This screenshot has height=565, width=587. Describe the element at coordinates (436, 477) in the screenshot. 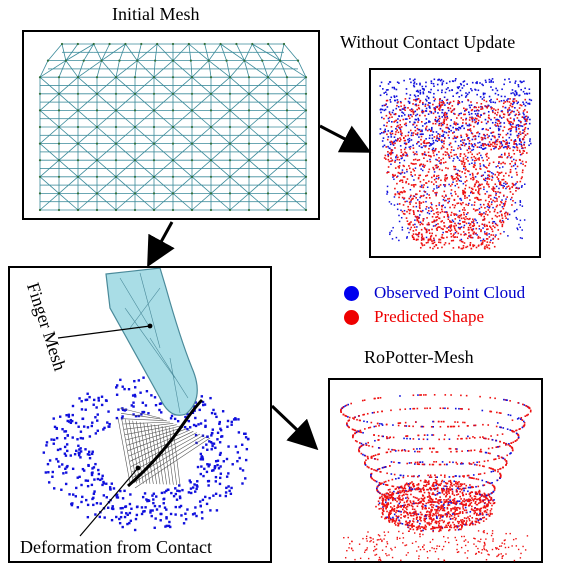

I see `rp-points` at that location.